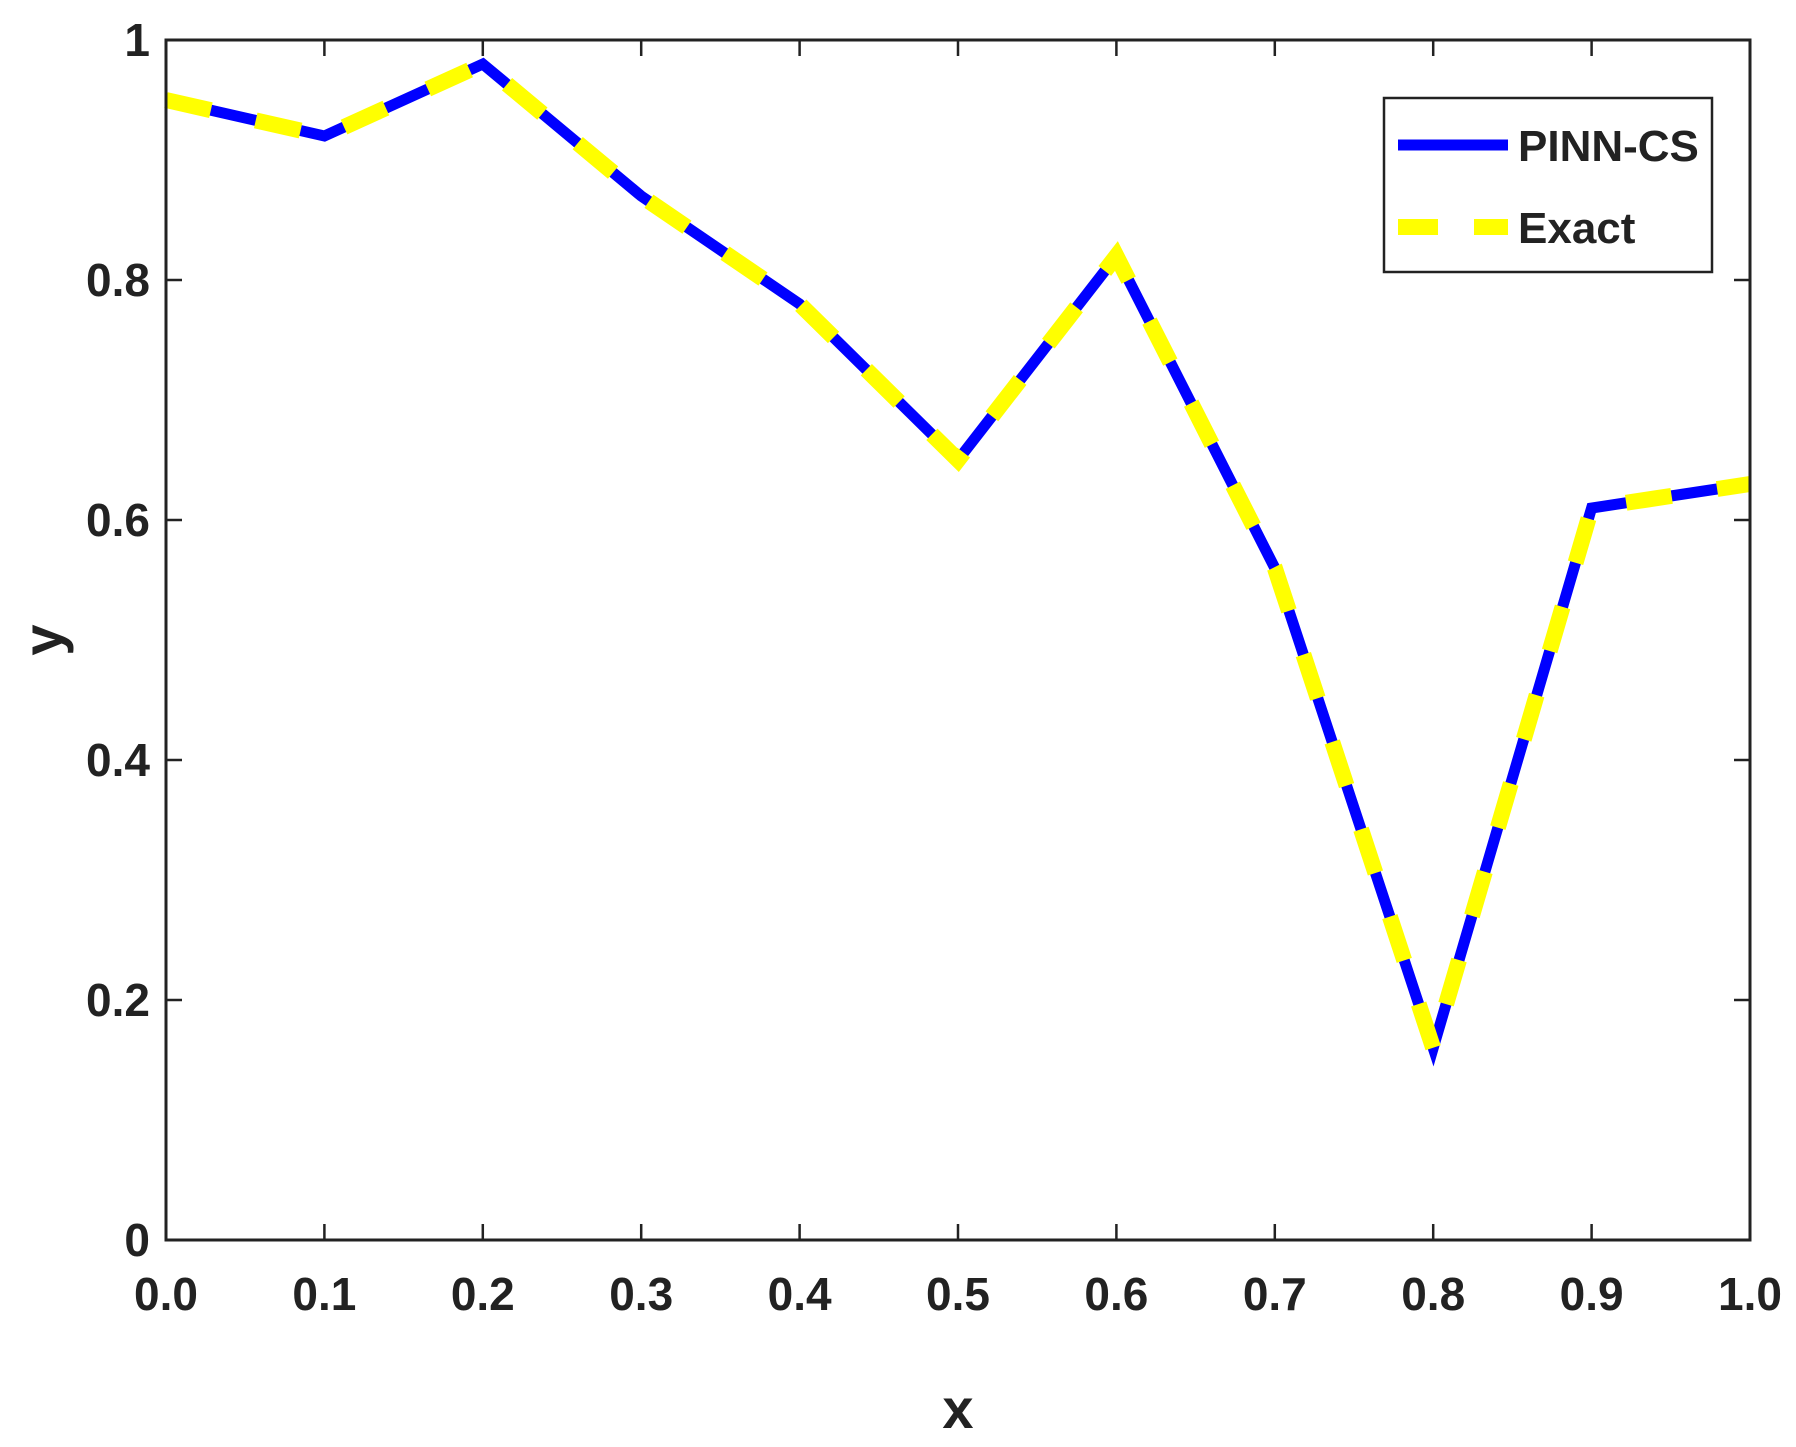  Describe the element at coordinates (1608, 146) in the screenshot. I see `legend-label: PINN-CS` at that location.